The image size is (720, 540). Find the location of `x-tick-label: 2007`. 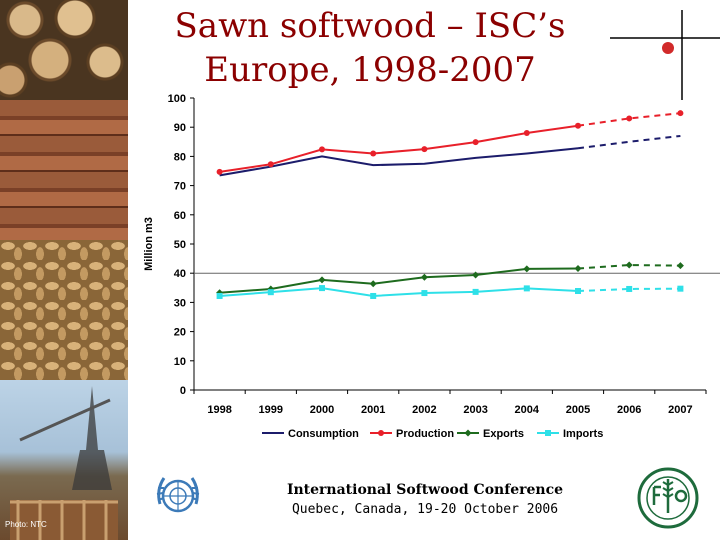

x-tick-label: 2007 is located at coordinates (680, 410).